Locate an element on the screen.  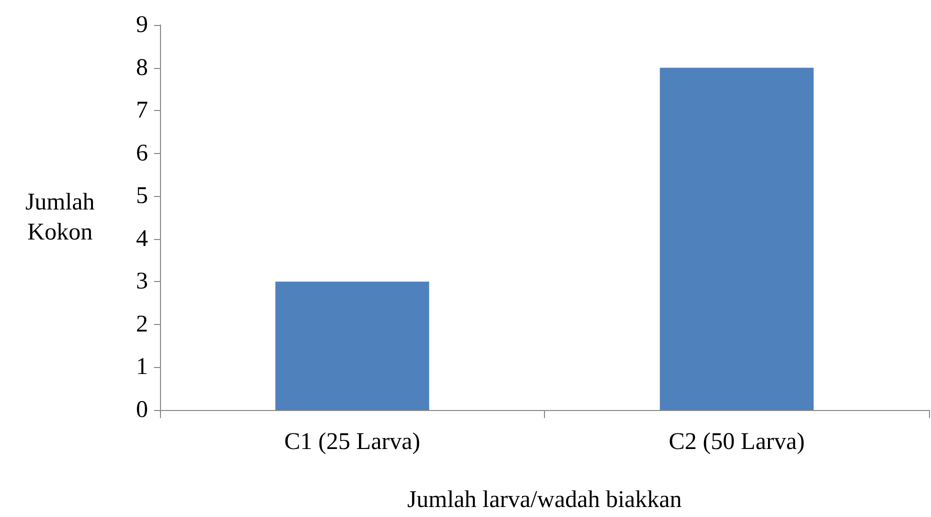
y-axis-title: Jumlah Kokon is located at coordinates (60, 218).